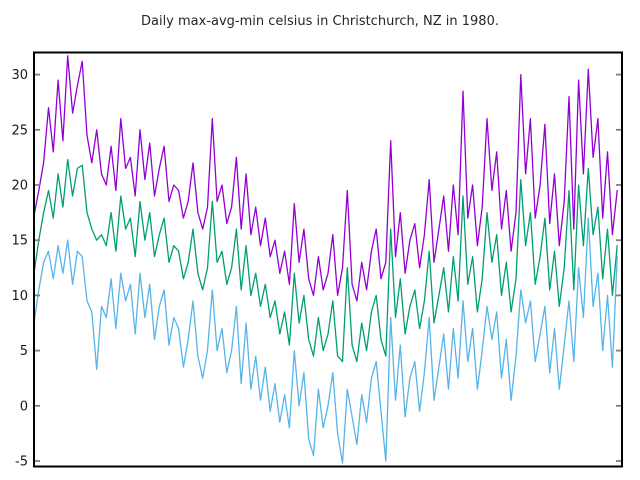 The image size is (640, 480). What do you see at coordinates (24, 351) in the screenshot?
I see `y-tick-label: 5` at bounding box center [24, 351].